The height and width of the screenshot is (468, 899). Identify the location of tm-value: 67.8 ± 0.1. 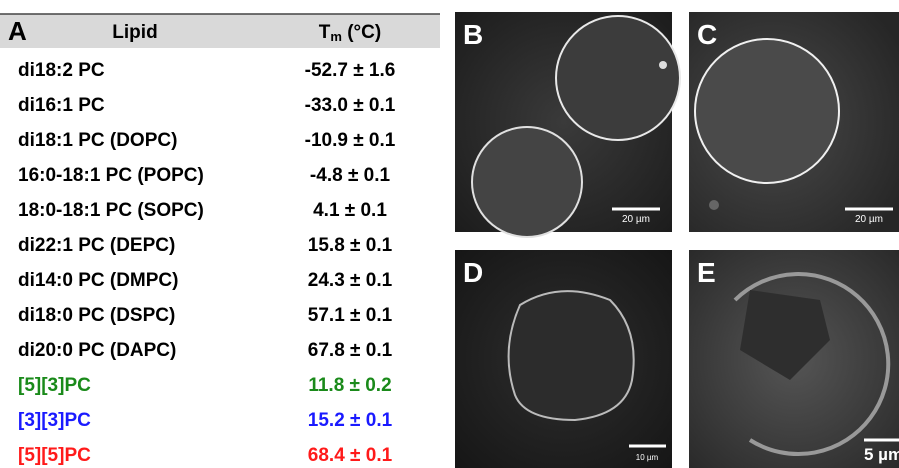
(350, 350).